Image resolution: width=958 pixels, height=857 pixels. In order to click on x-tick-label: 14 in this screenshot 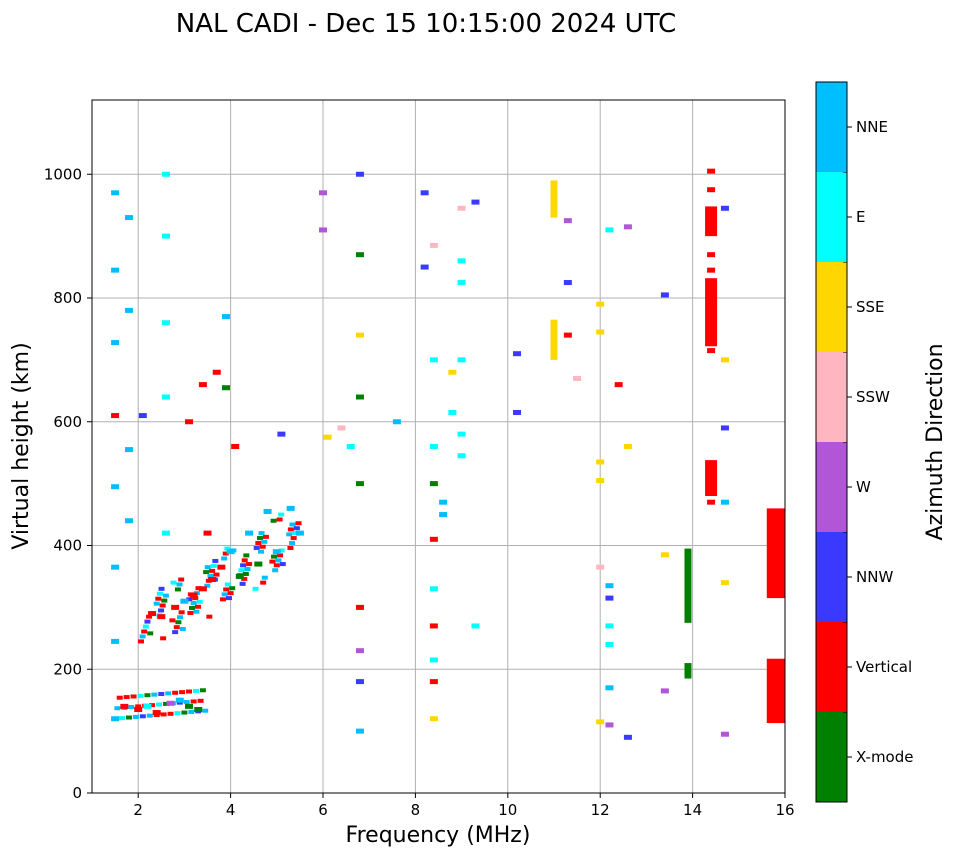, I will do `click(692, 810)`.